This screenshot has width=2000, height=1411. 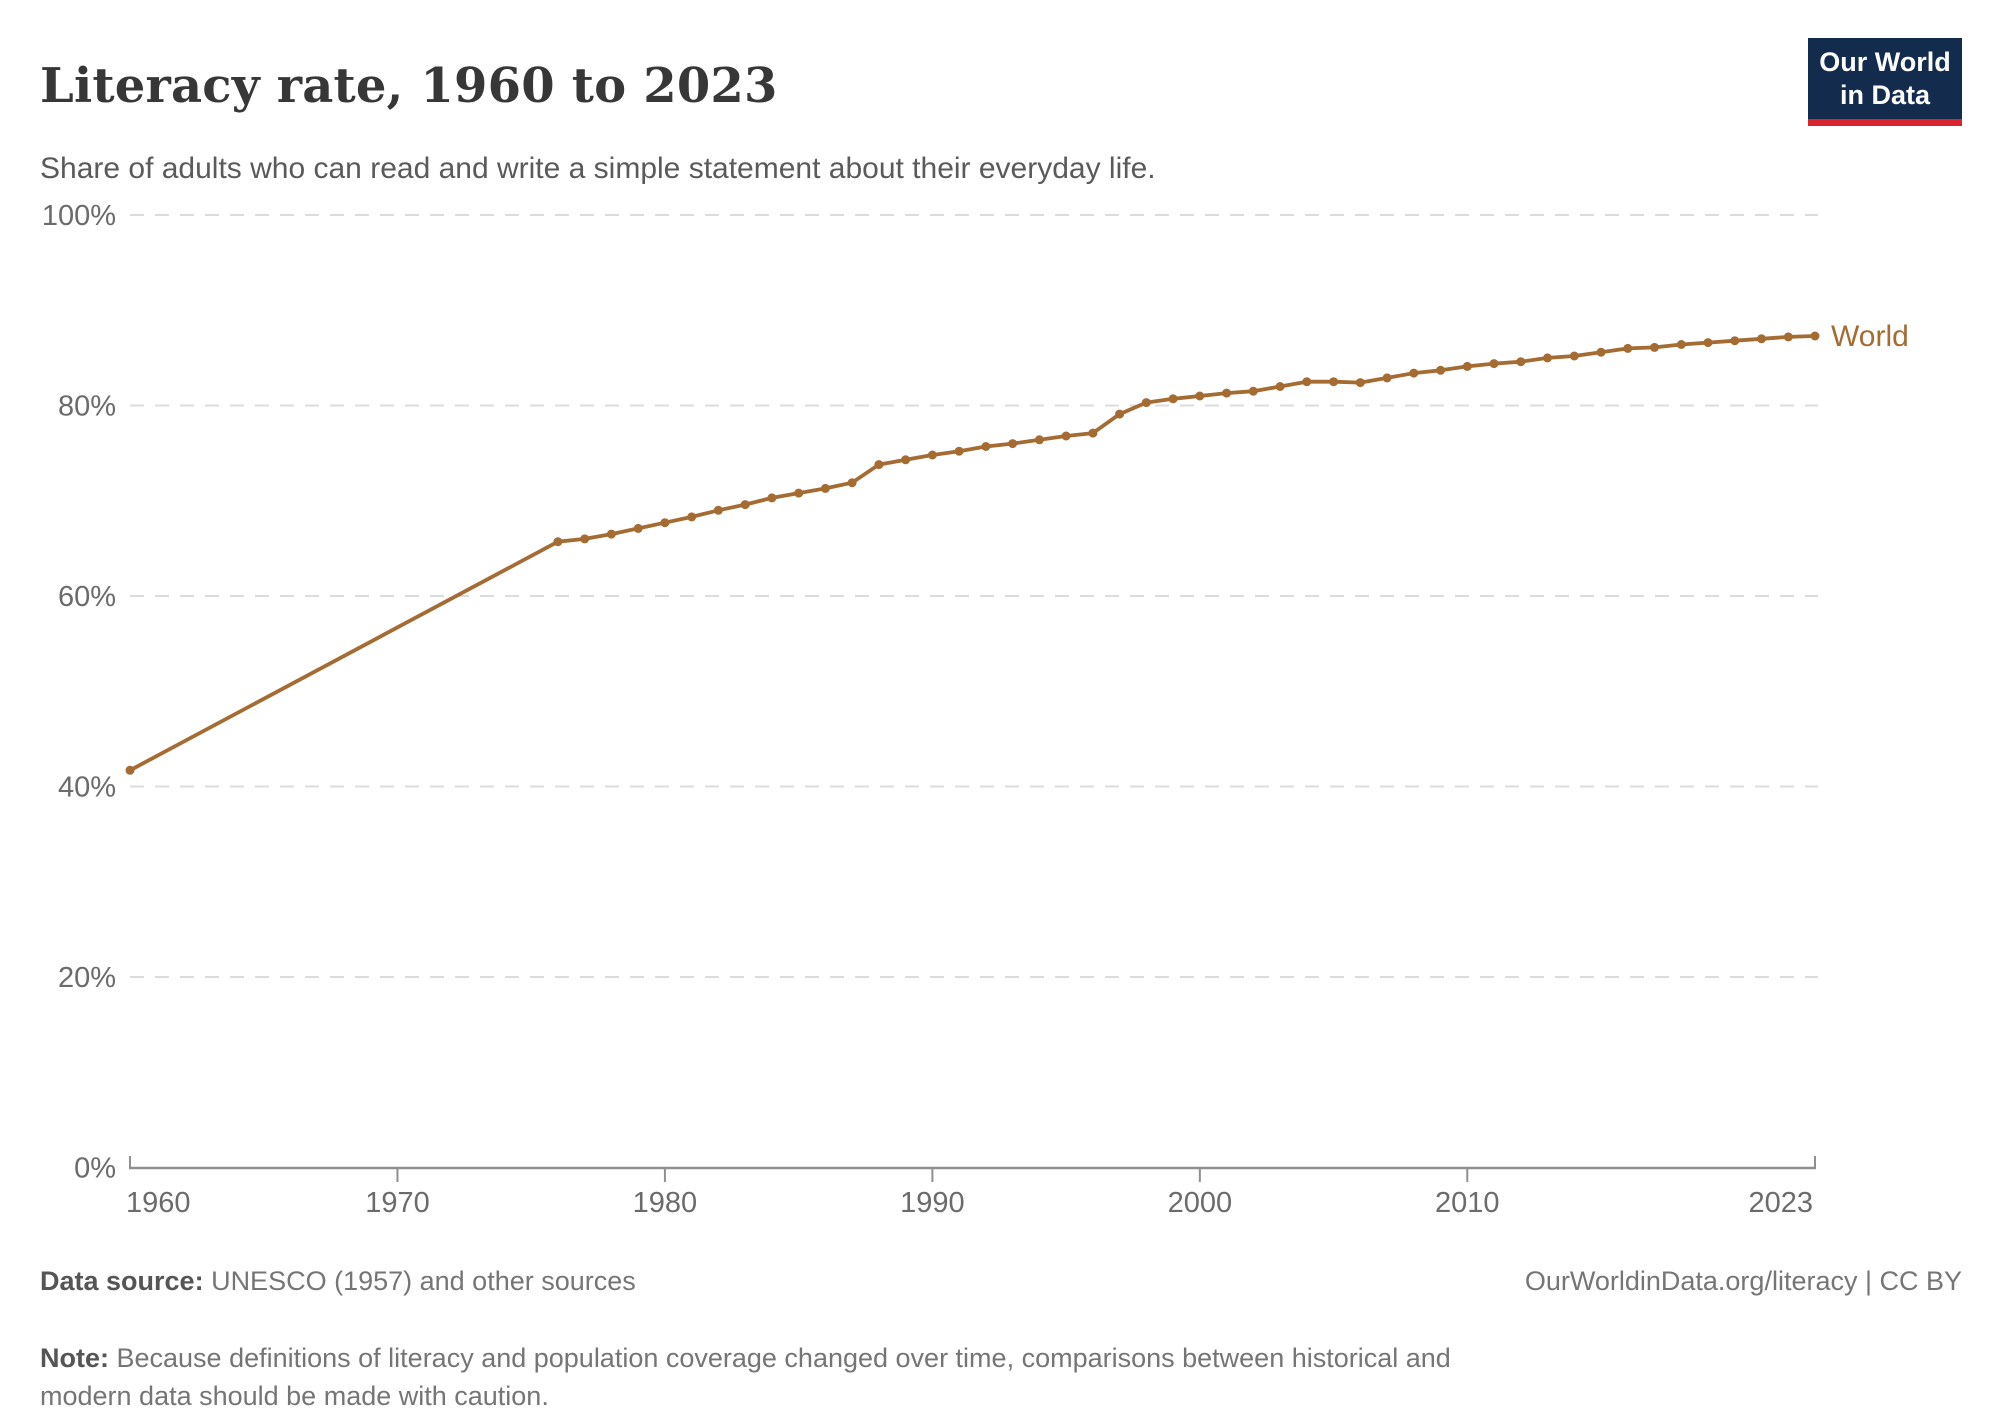 I want to click on data-point-2007, so click(x=1387, y=378).